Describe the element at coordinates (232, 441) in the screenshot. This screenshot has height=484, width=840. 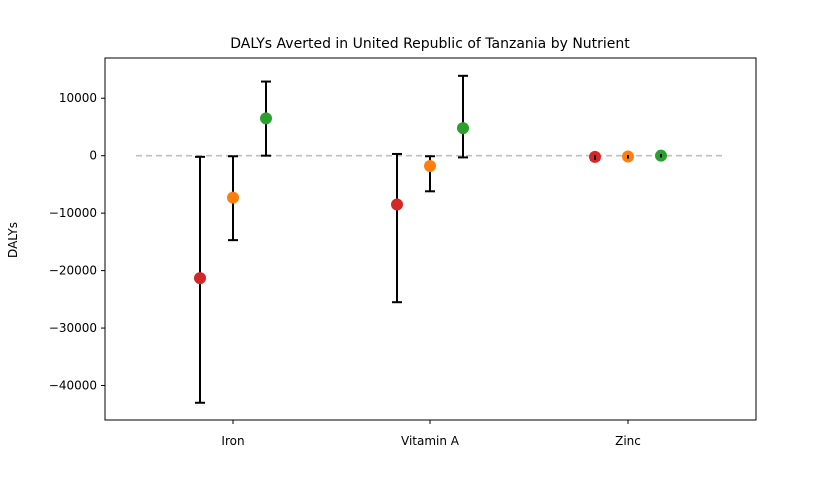
I see `x-tick-label: Iron` at that location.